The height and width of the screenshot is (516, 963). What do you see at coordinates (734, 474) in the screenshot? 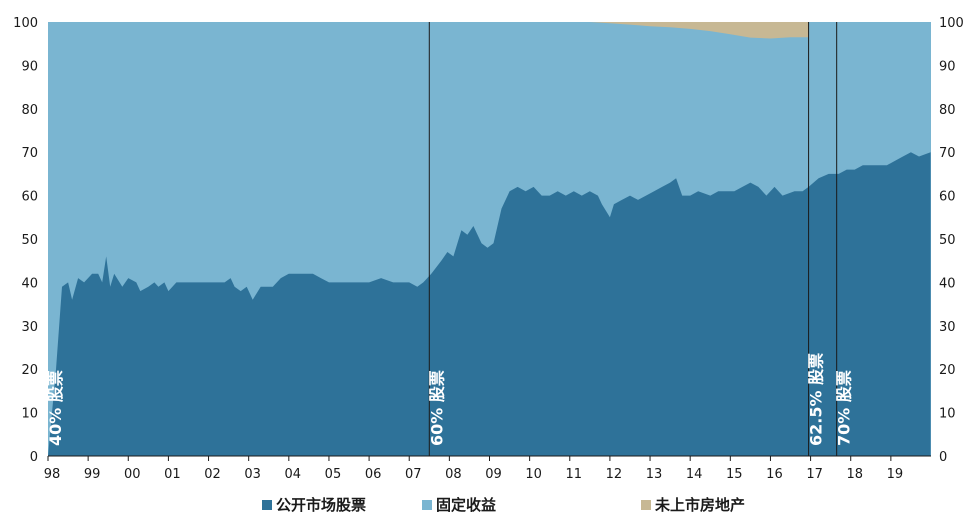
I see `x-tick-label-15: 15` at bounding box center [734, 474].